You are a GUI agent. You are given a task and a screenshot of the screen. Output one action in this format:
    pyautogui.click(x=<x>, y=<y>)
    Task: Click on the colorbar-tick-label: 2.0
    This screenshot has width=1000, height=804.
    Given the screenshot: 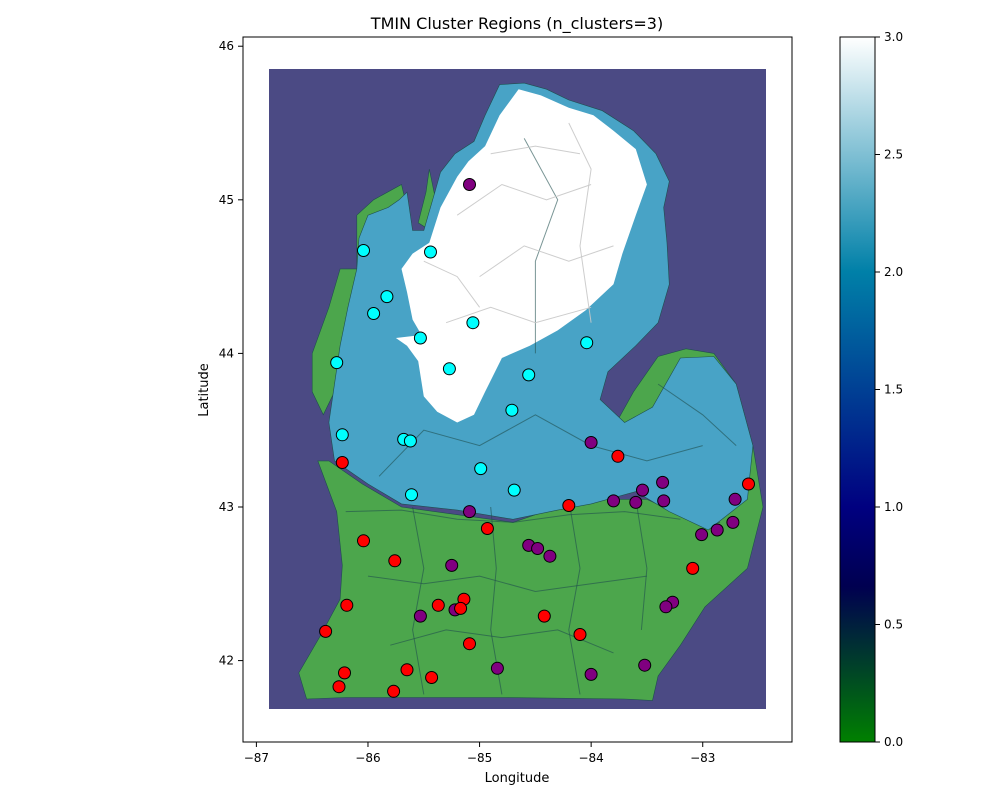 What is the action you would take?
    pyautogui.click(x=893, y=272)
    